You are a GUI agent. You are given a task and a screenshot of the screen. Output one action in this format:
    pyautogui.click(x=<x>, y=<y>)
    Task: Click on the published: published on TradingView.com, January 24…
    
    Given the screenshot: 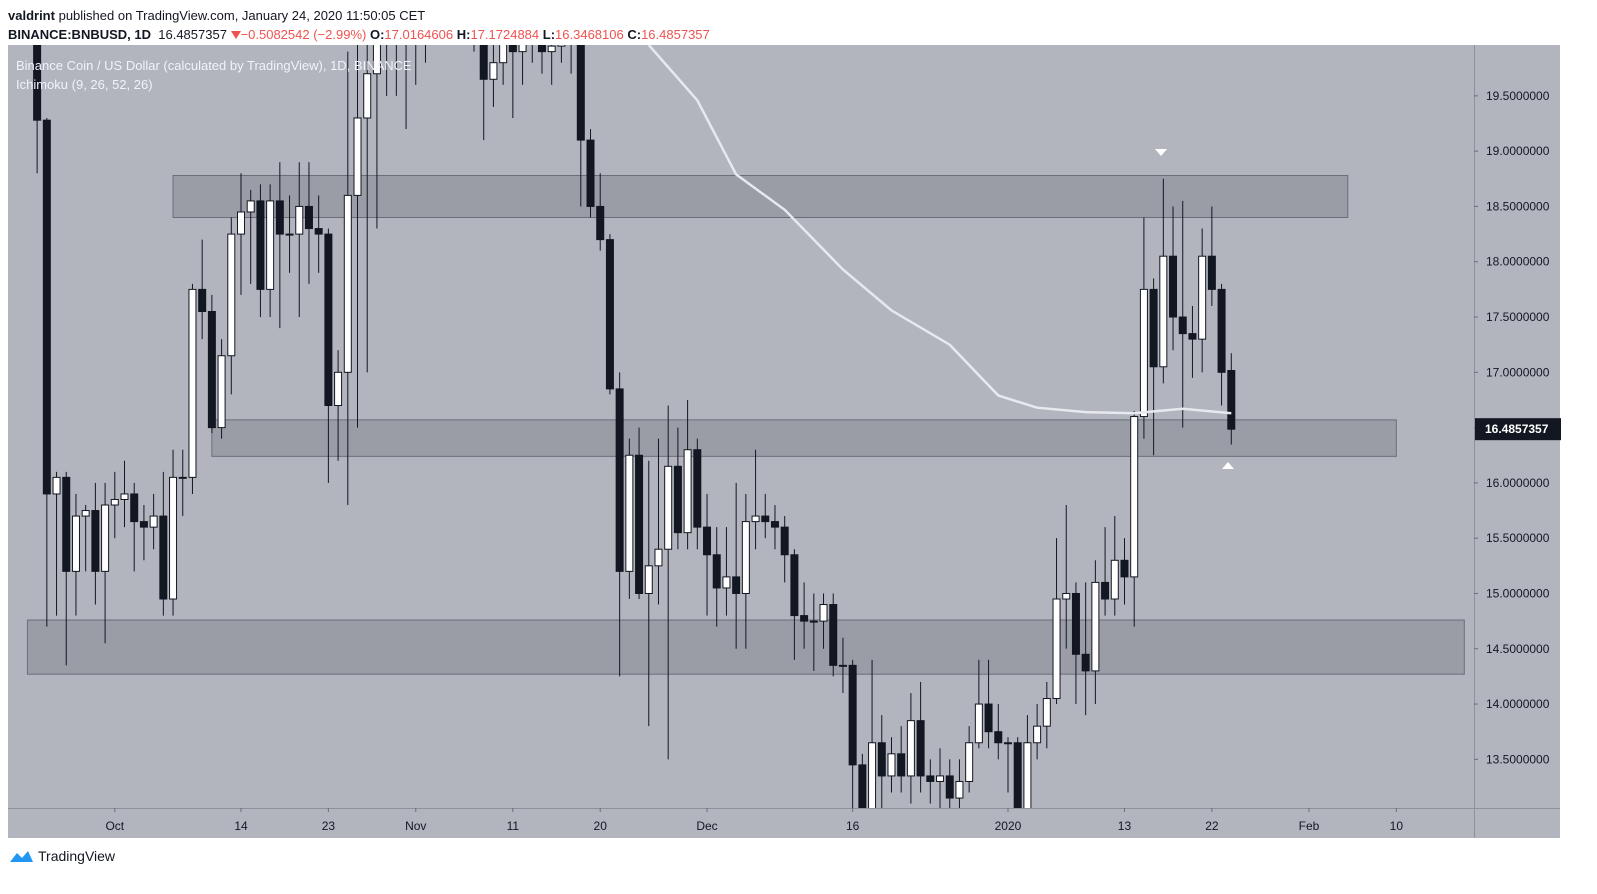 What is the action you would take?
    pyautogui.click(x=242, y=15)
    